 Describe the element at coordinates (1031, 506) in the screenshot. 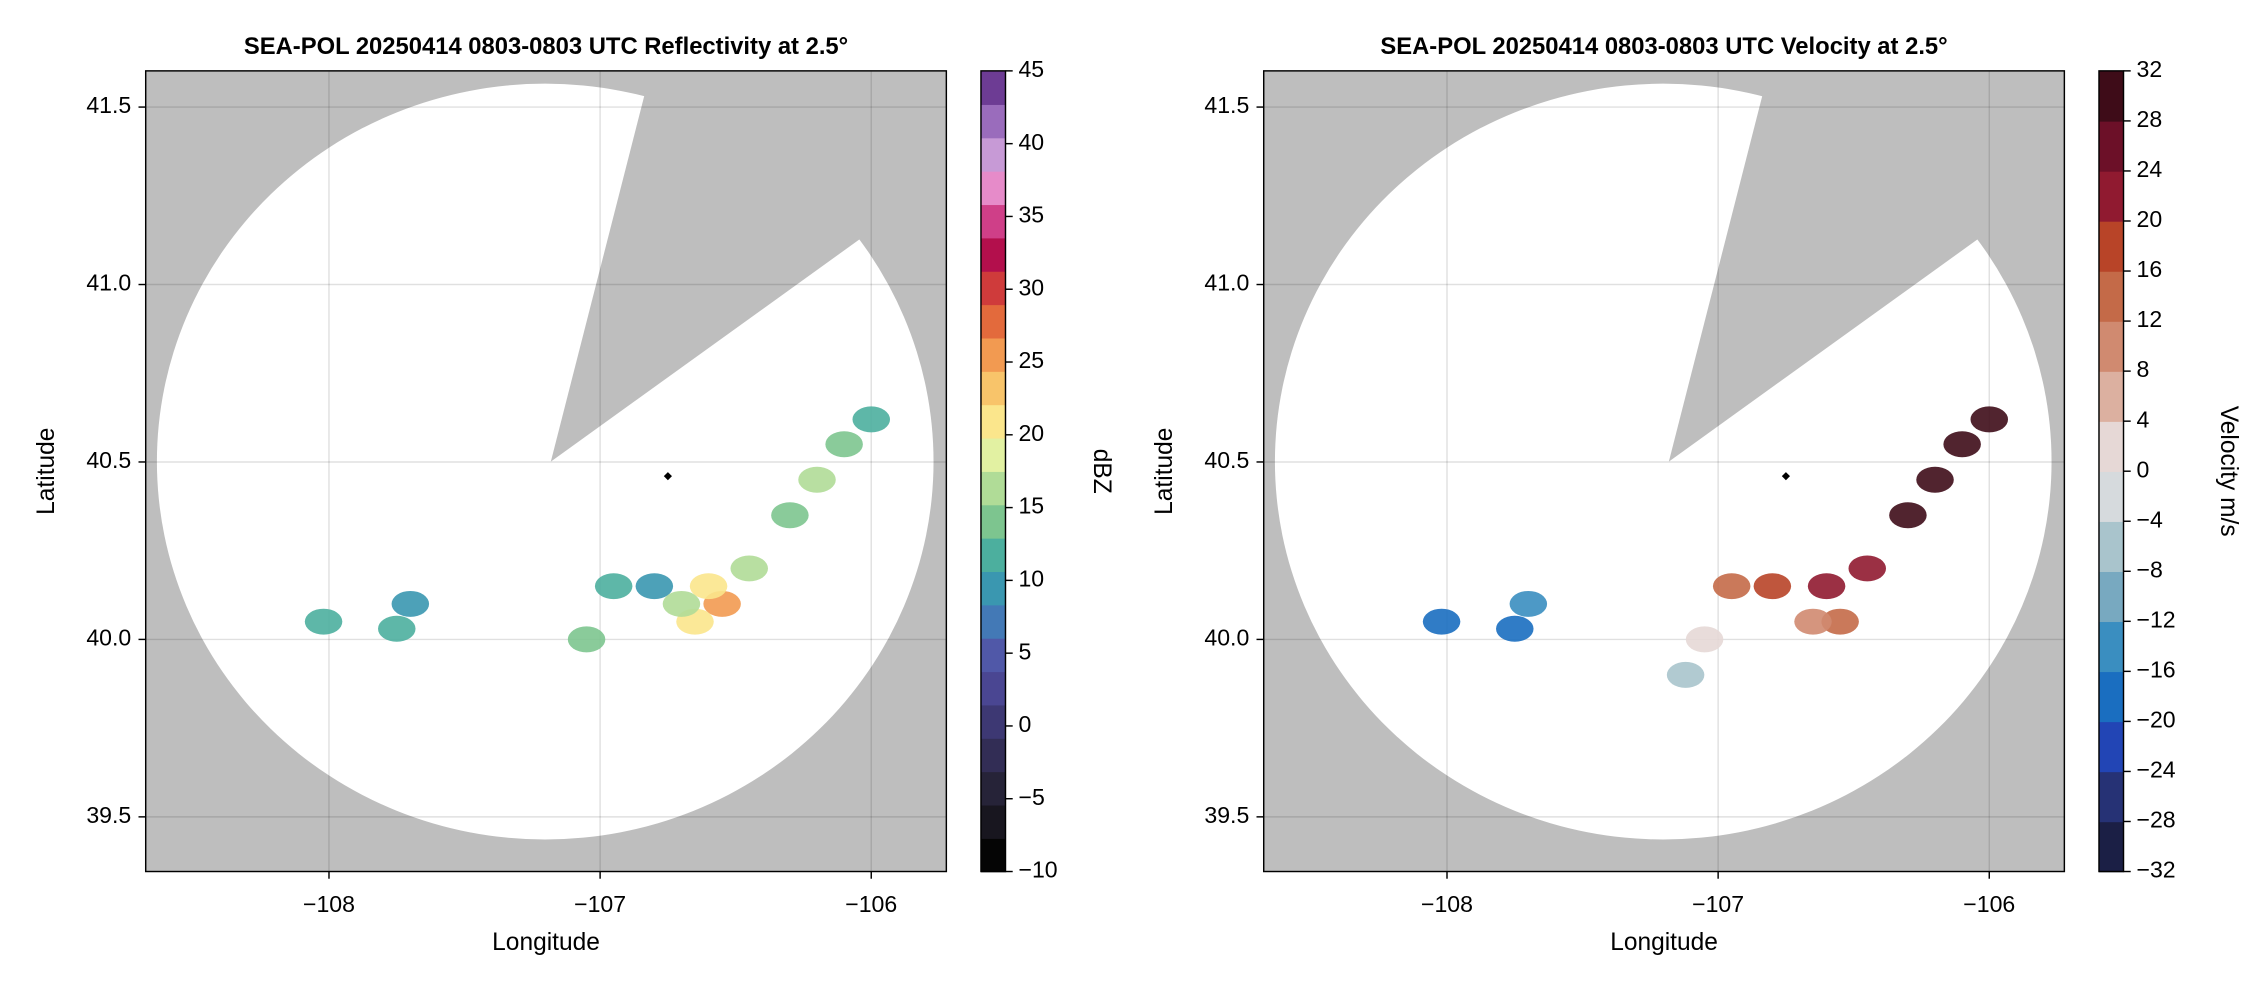

I see `colorbar-tick-label: 15` at that location.